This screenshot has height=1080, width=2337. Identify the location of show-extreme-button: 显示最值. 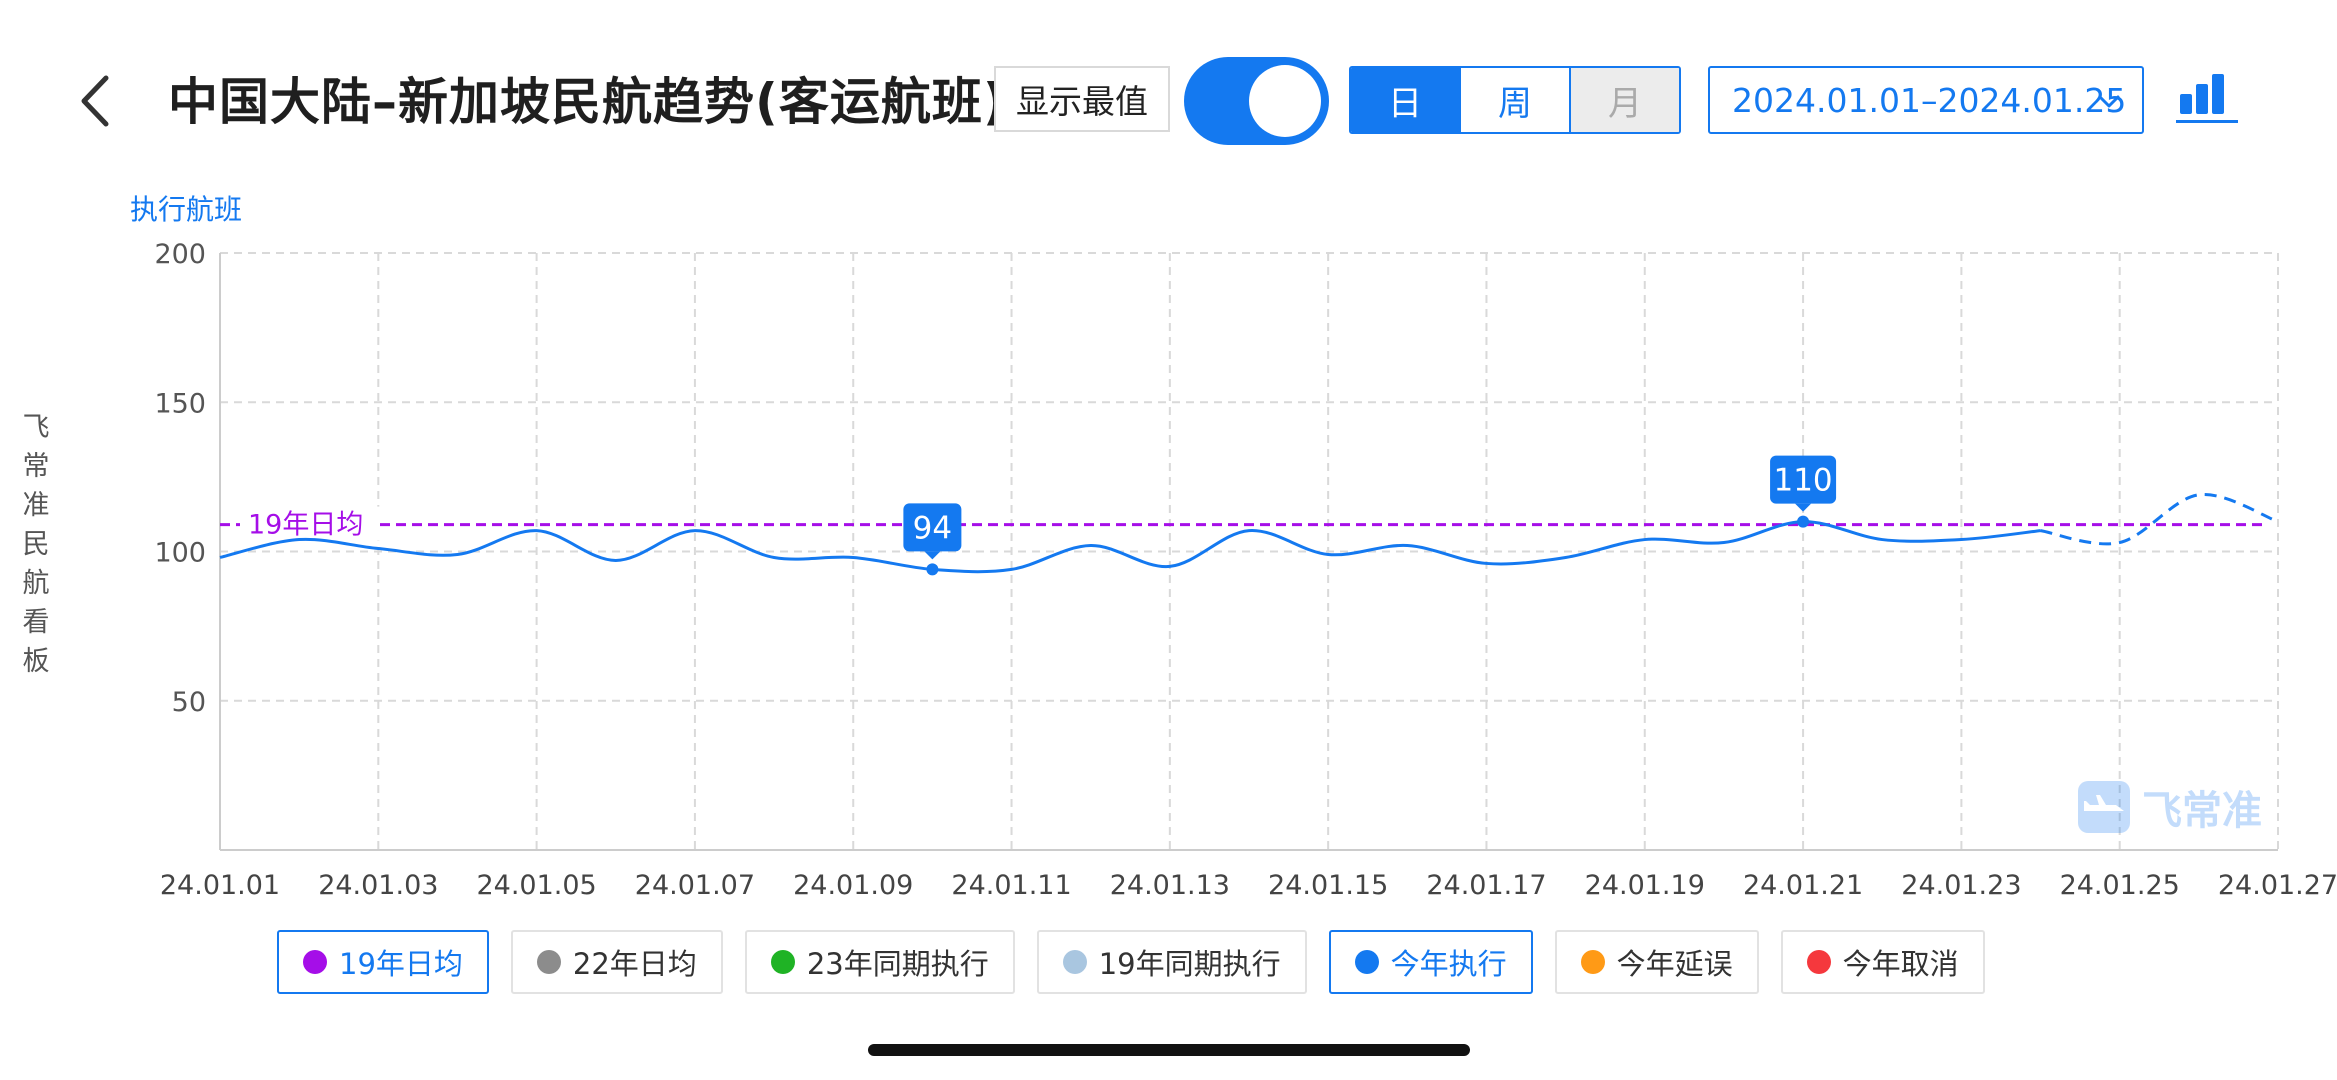
(1082, 99).